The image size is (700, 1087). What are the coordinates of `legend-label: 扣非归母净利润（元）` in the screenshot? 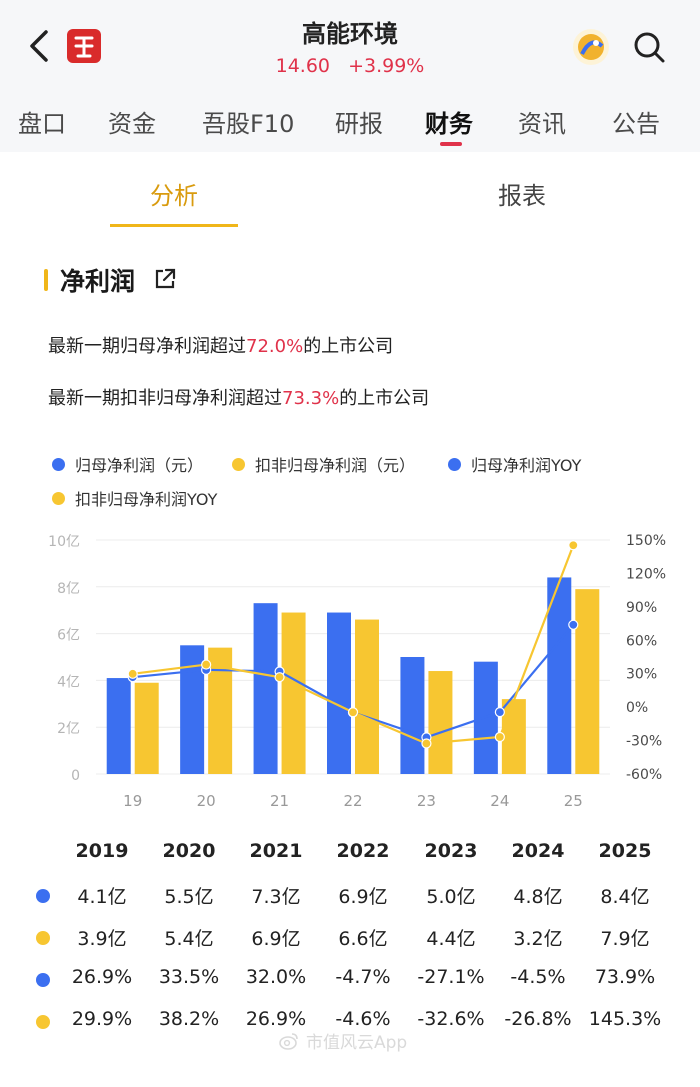 It's located at (335, 465).